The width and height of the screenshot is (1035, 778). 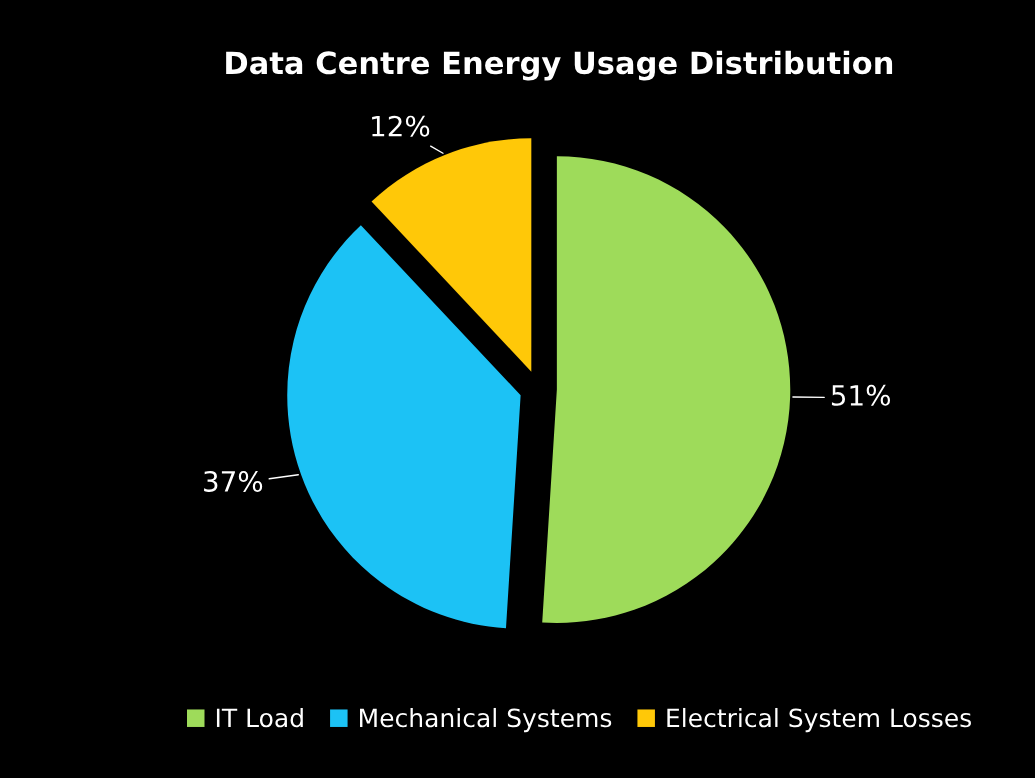 What do you see at coordinates (233, 481) in the screenshot?
I see `data-label: 37%` at bounding box center [233, 481].